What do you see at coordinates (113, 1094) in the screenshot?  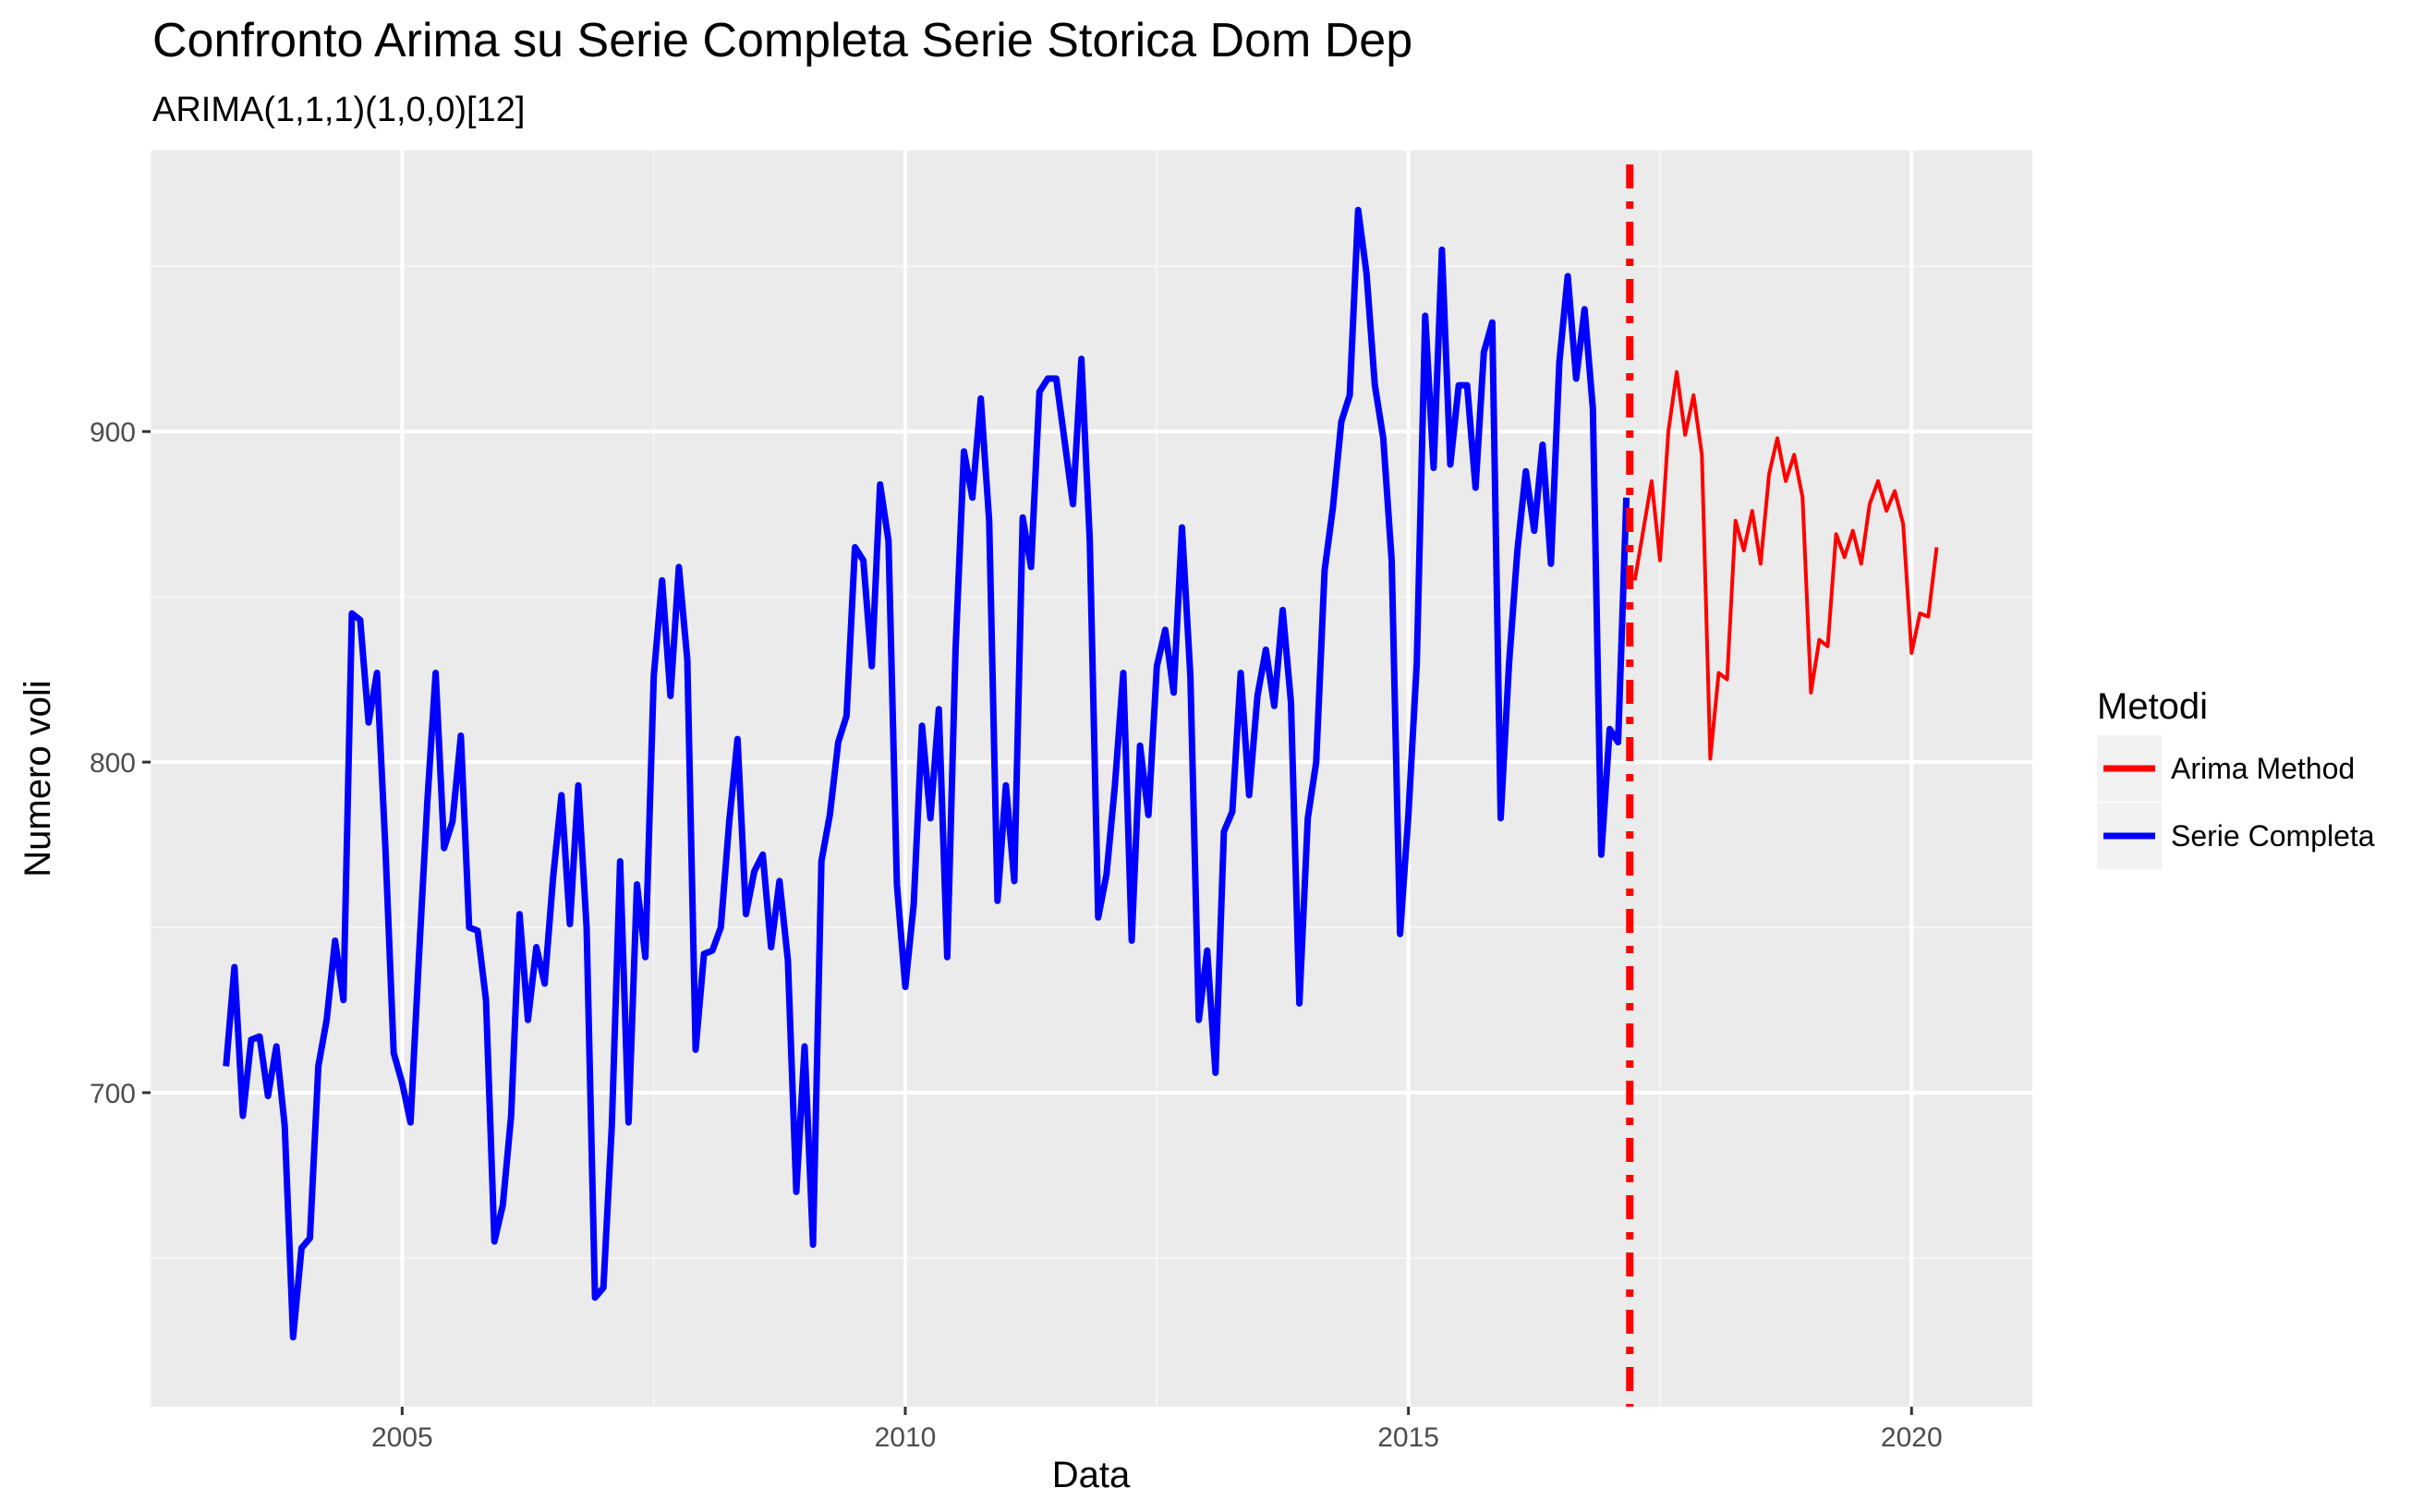 I see `y-tick-label: 700` at bounding box center [113, 1094].